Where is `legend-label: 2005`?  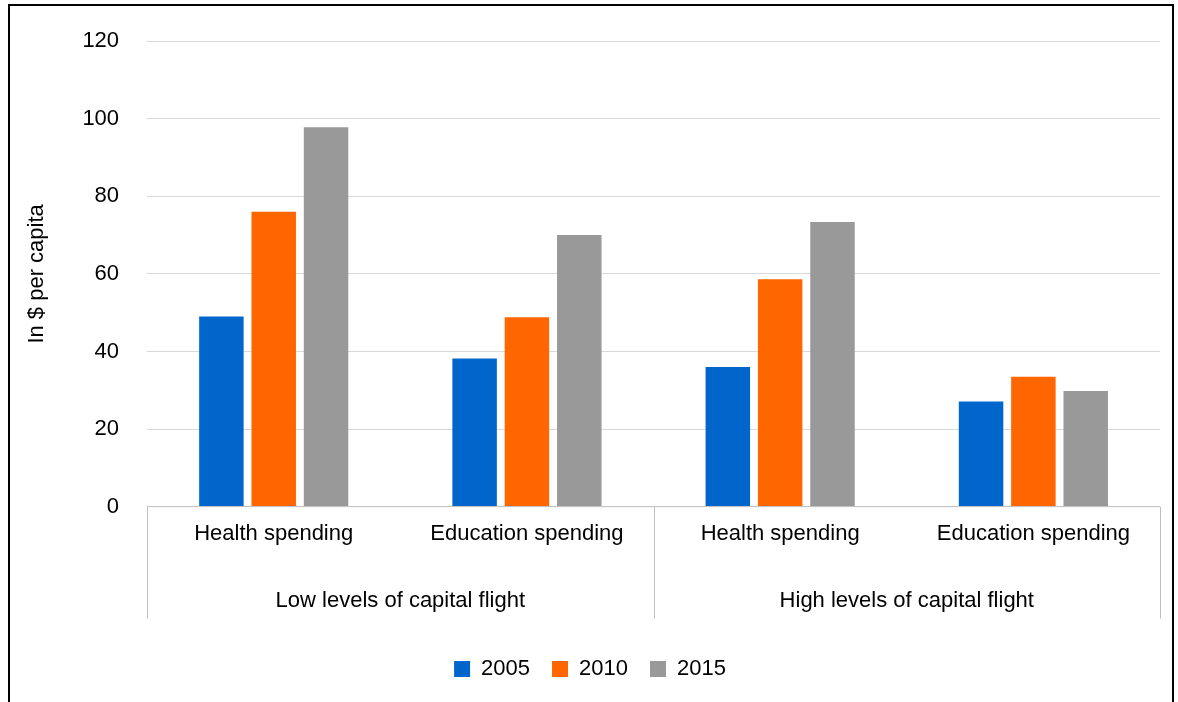 legend-label: 2005 is located at coordinates (506, 668).